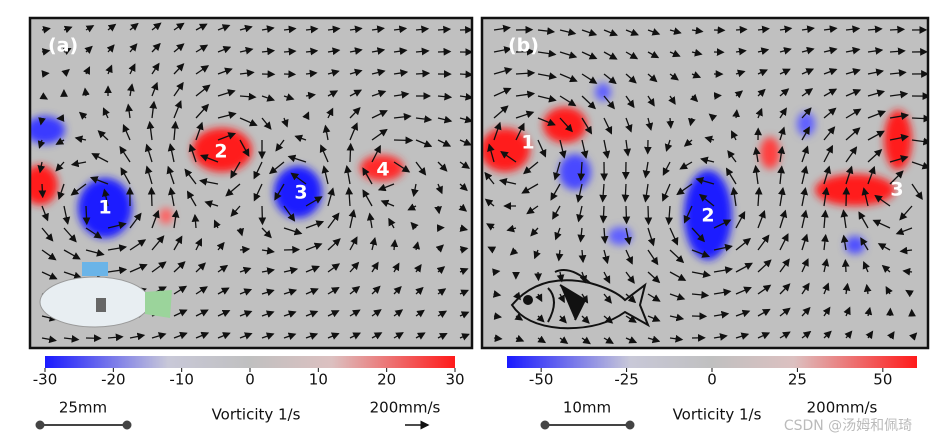  Describe the element at coordinates (318, 380) in the screenshot. I see `colorbar-tick-label: 10` at that location.